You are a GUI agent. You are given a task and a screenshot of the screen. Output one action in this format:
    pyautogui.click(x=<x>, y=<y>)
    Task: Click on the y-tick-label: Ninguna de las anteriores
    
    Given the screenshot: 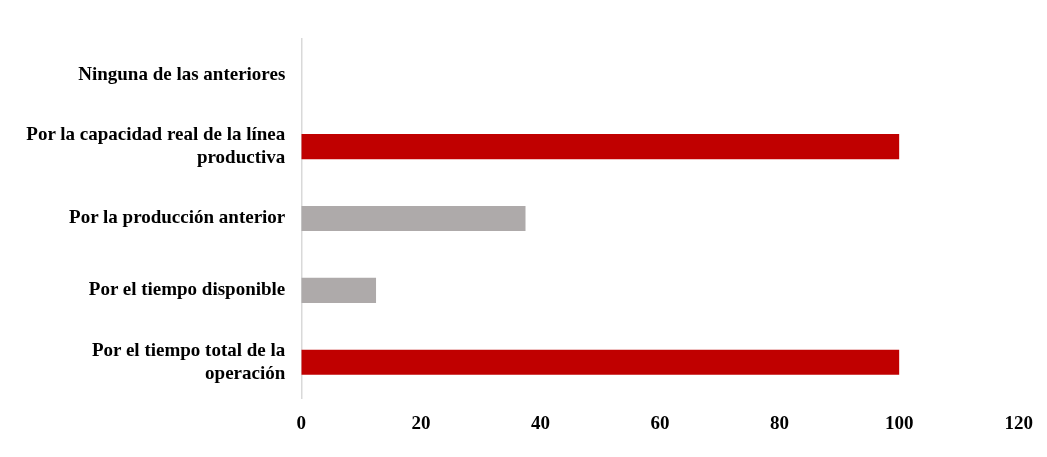 What is the action you would take?
    pyautogui.click(x=182, y=73)
    